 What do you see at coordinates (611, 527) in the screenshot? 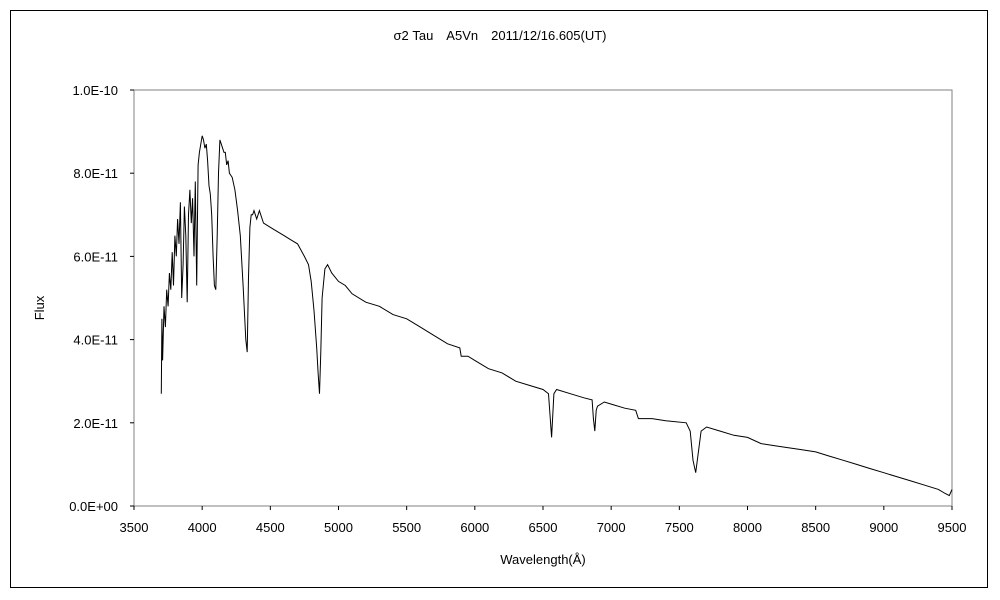
I see `x-tick-label: 7000` at bounding box center [611, 527].